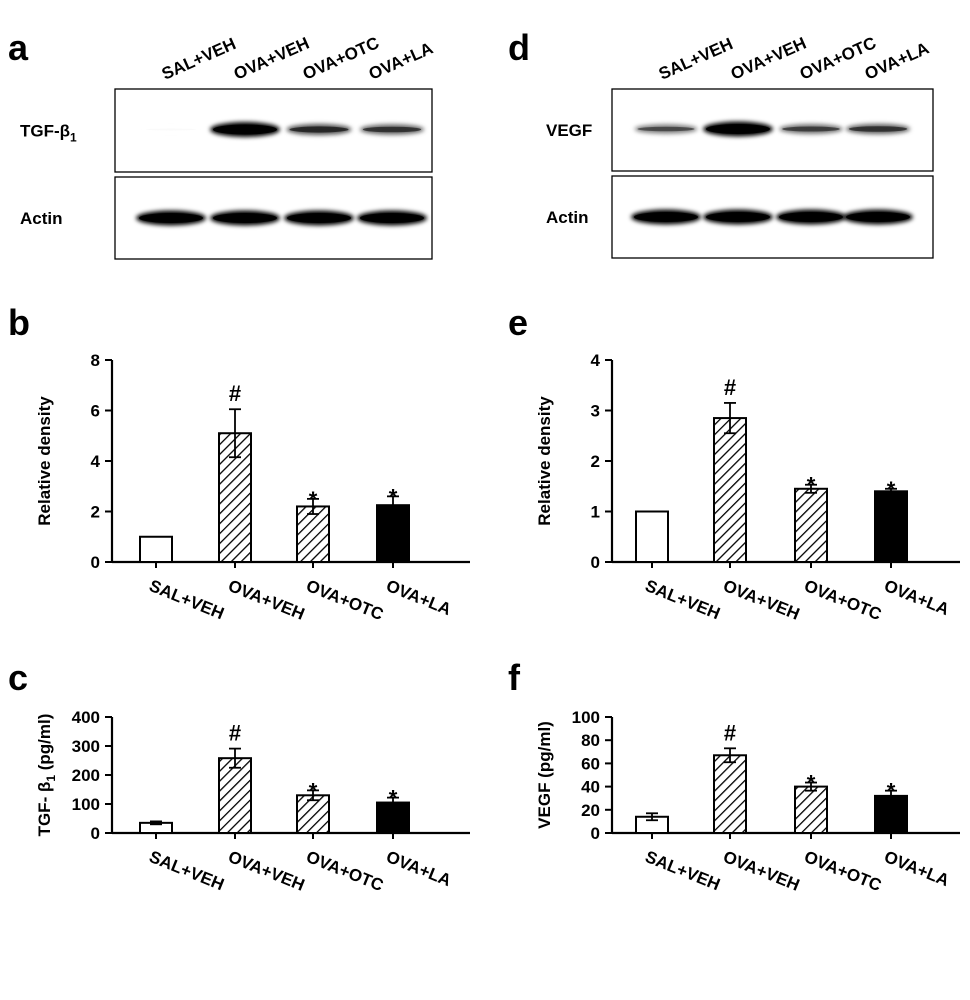 The height and width of the screenshot is (1000, 970). Describe the element at coordinates (590, 810) in the screenshot. I see `y-tick-label: 20` at that location.